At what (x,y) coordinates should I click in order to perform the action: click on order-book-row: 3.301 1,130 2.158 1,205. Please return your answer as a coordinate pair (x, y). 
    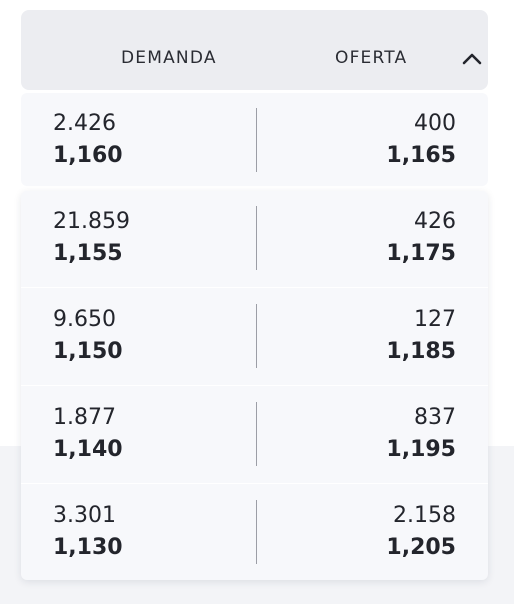
    Looking at the image, I should click on (254, 534).